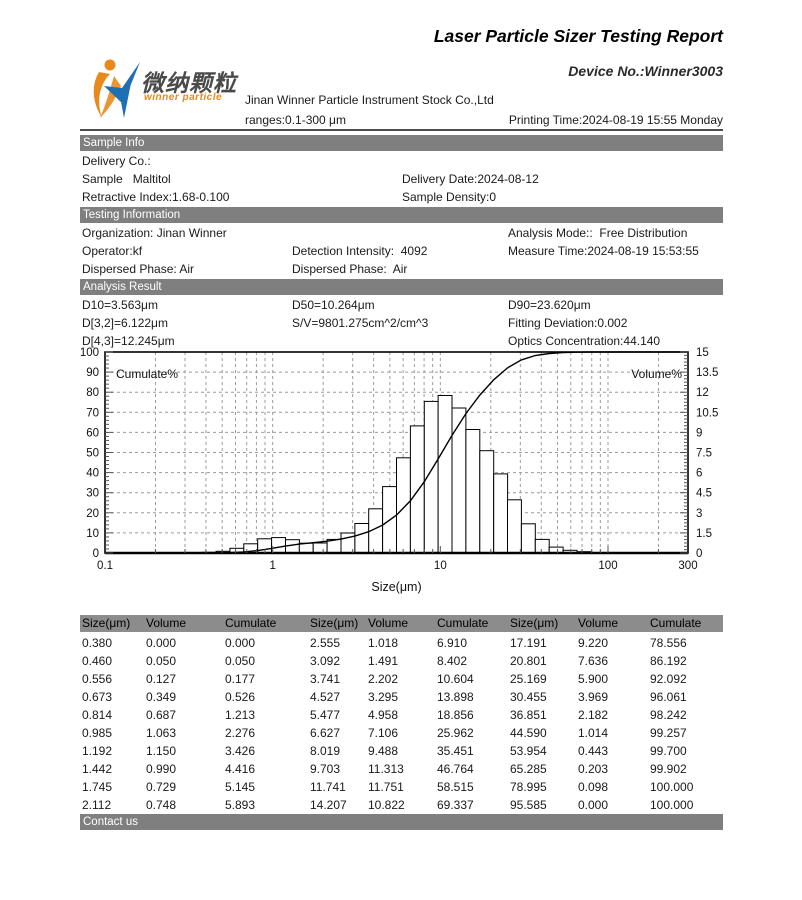  Describe the element at coordinates (455, 751) in the screenshot. I see `table-cell: 35.451` at that location.